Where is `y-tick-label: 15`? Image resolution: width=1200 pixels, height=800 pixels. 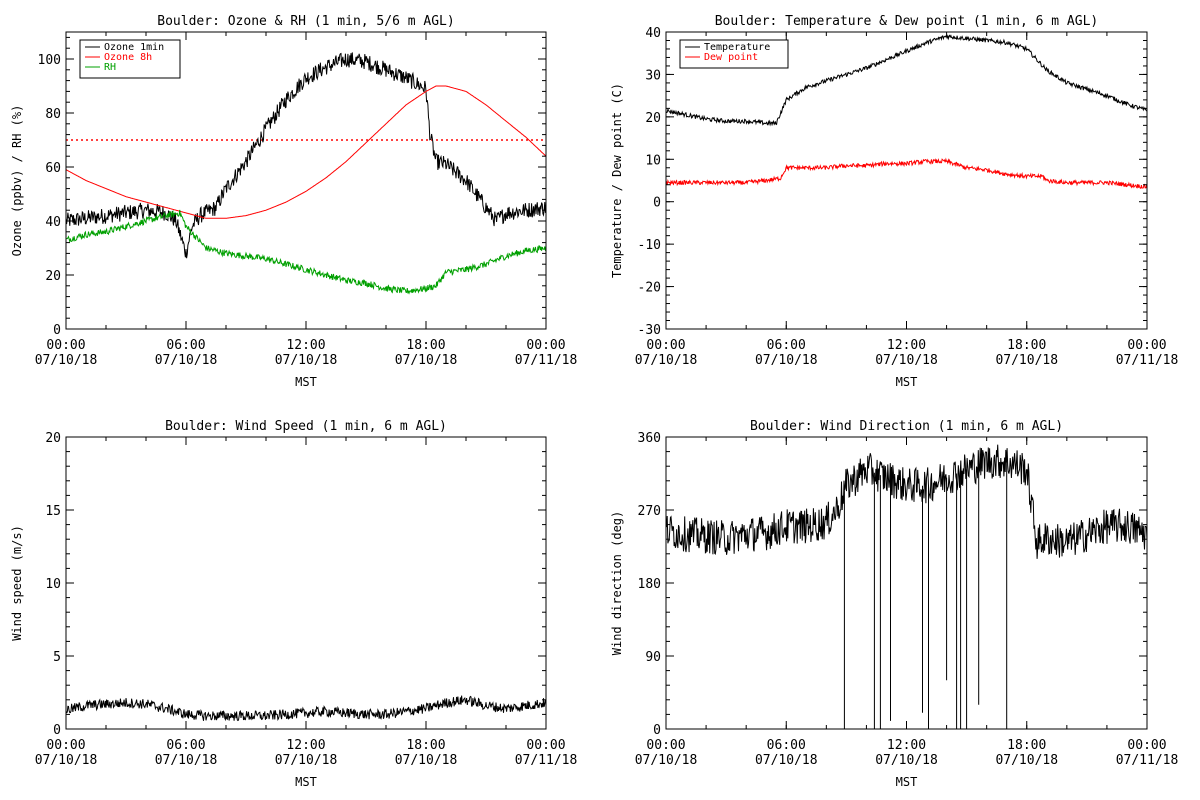
y-tick-label: 15 is located at coordinates (53, 511).